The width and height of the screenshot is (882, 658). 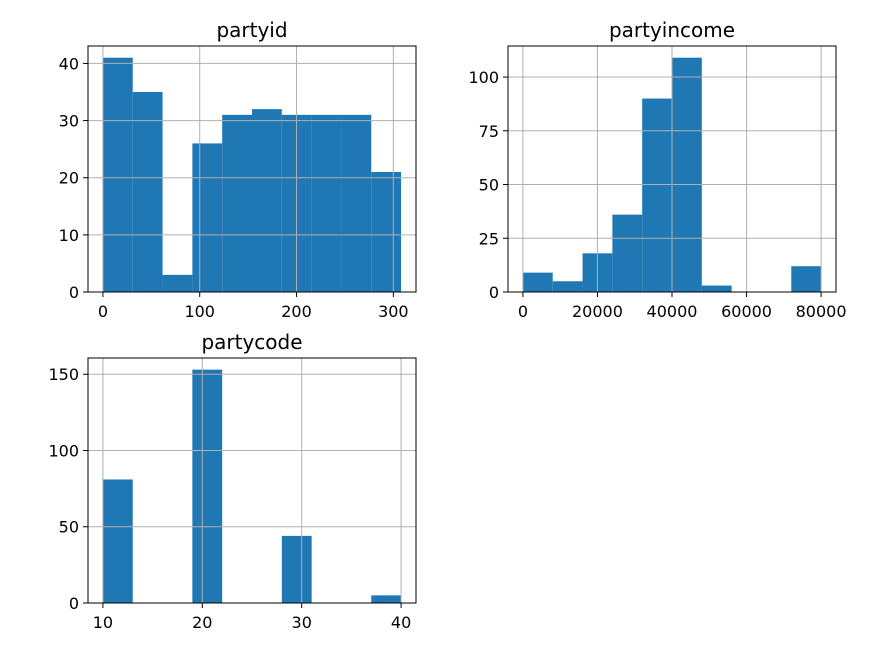 I want to click on x-tick-label: 80000, so click(x=821, y=311).